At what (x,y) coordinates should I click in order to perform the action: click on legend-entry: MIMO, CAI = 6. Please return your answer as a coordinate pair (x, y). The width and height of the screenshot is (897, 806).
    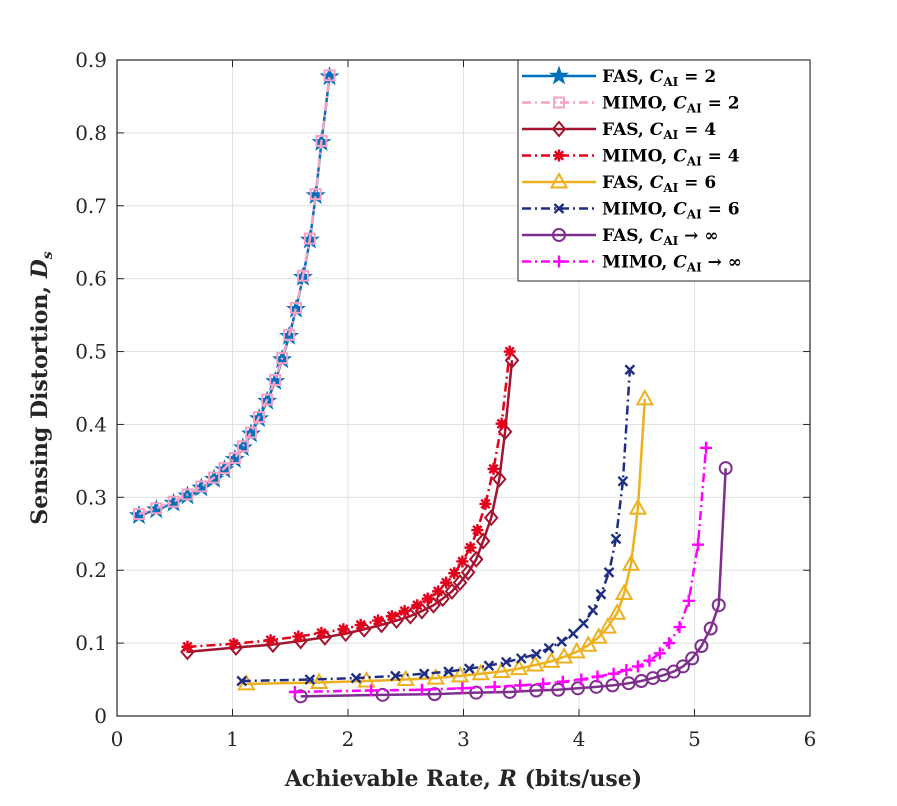
    Looking at the image, I should click on (631, 211).